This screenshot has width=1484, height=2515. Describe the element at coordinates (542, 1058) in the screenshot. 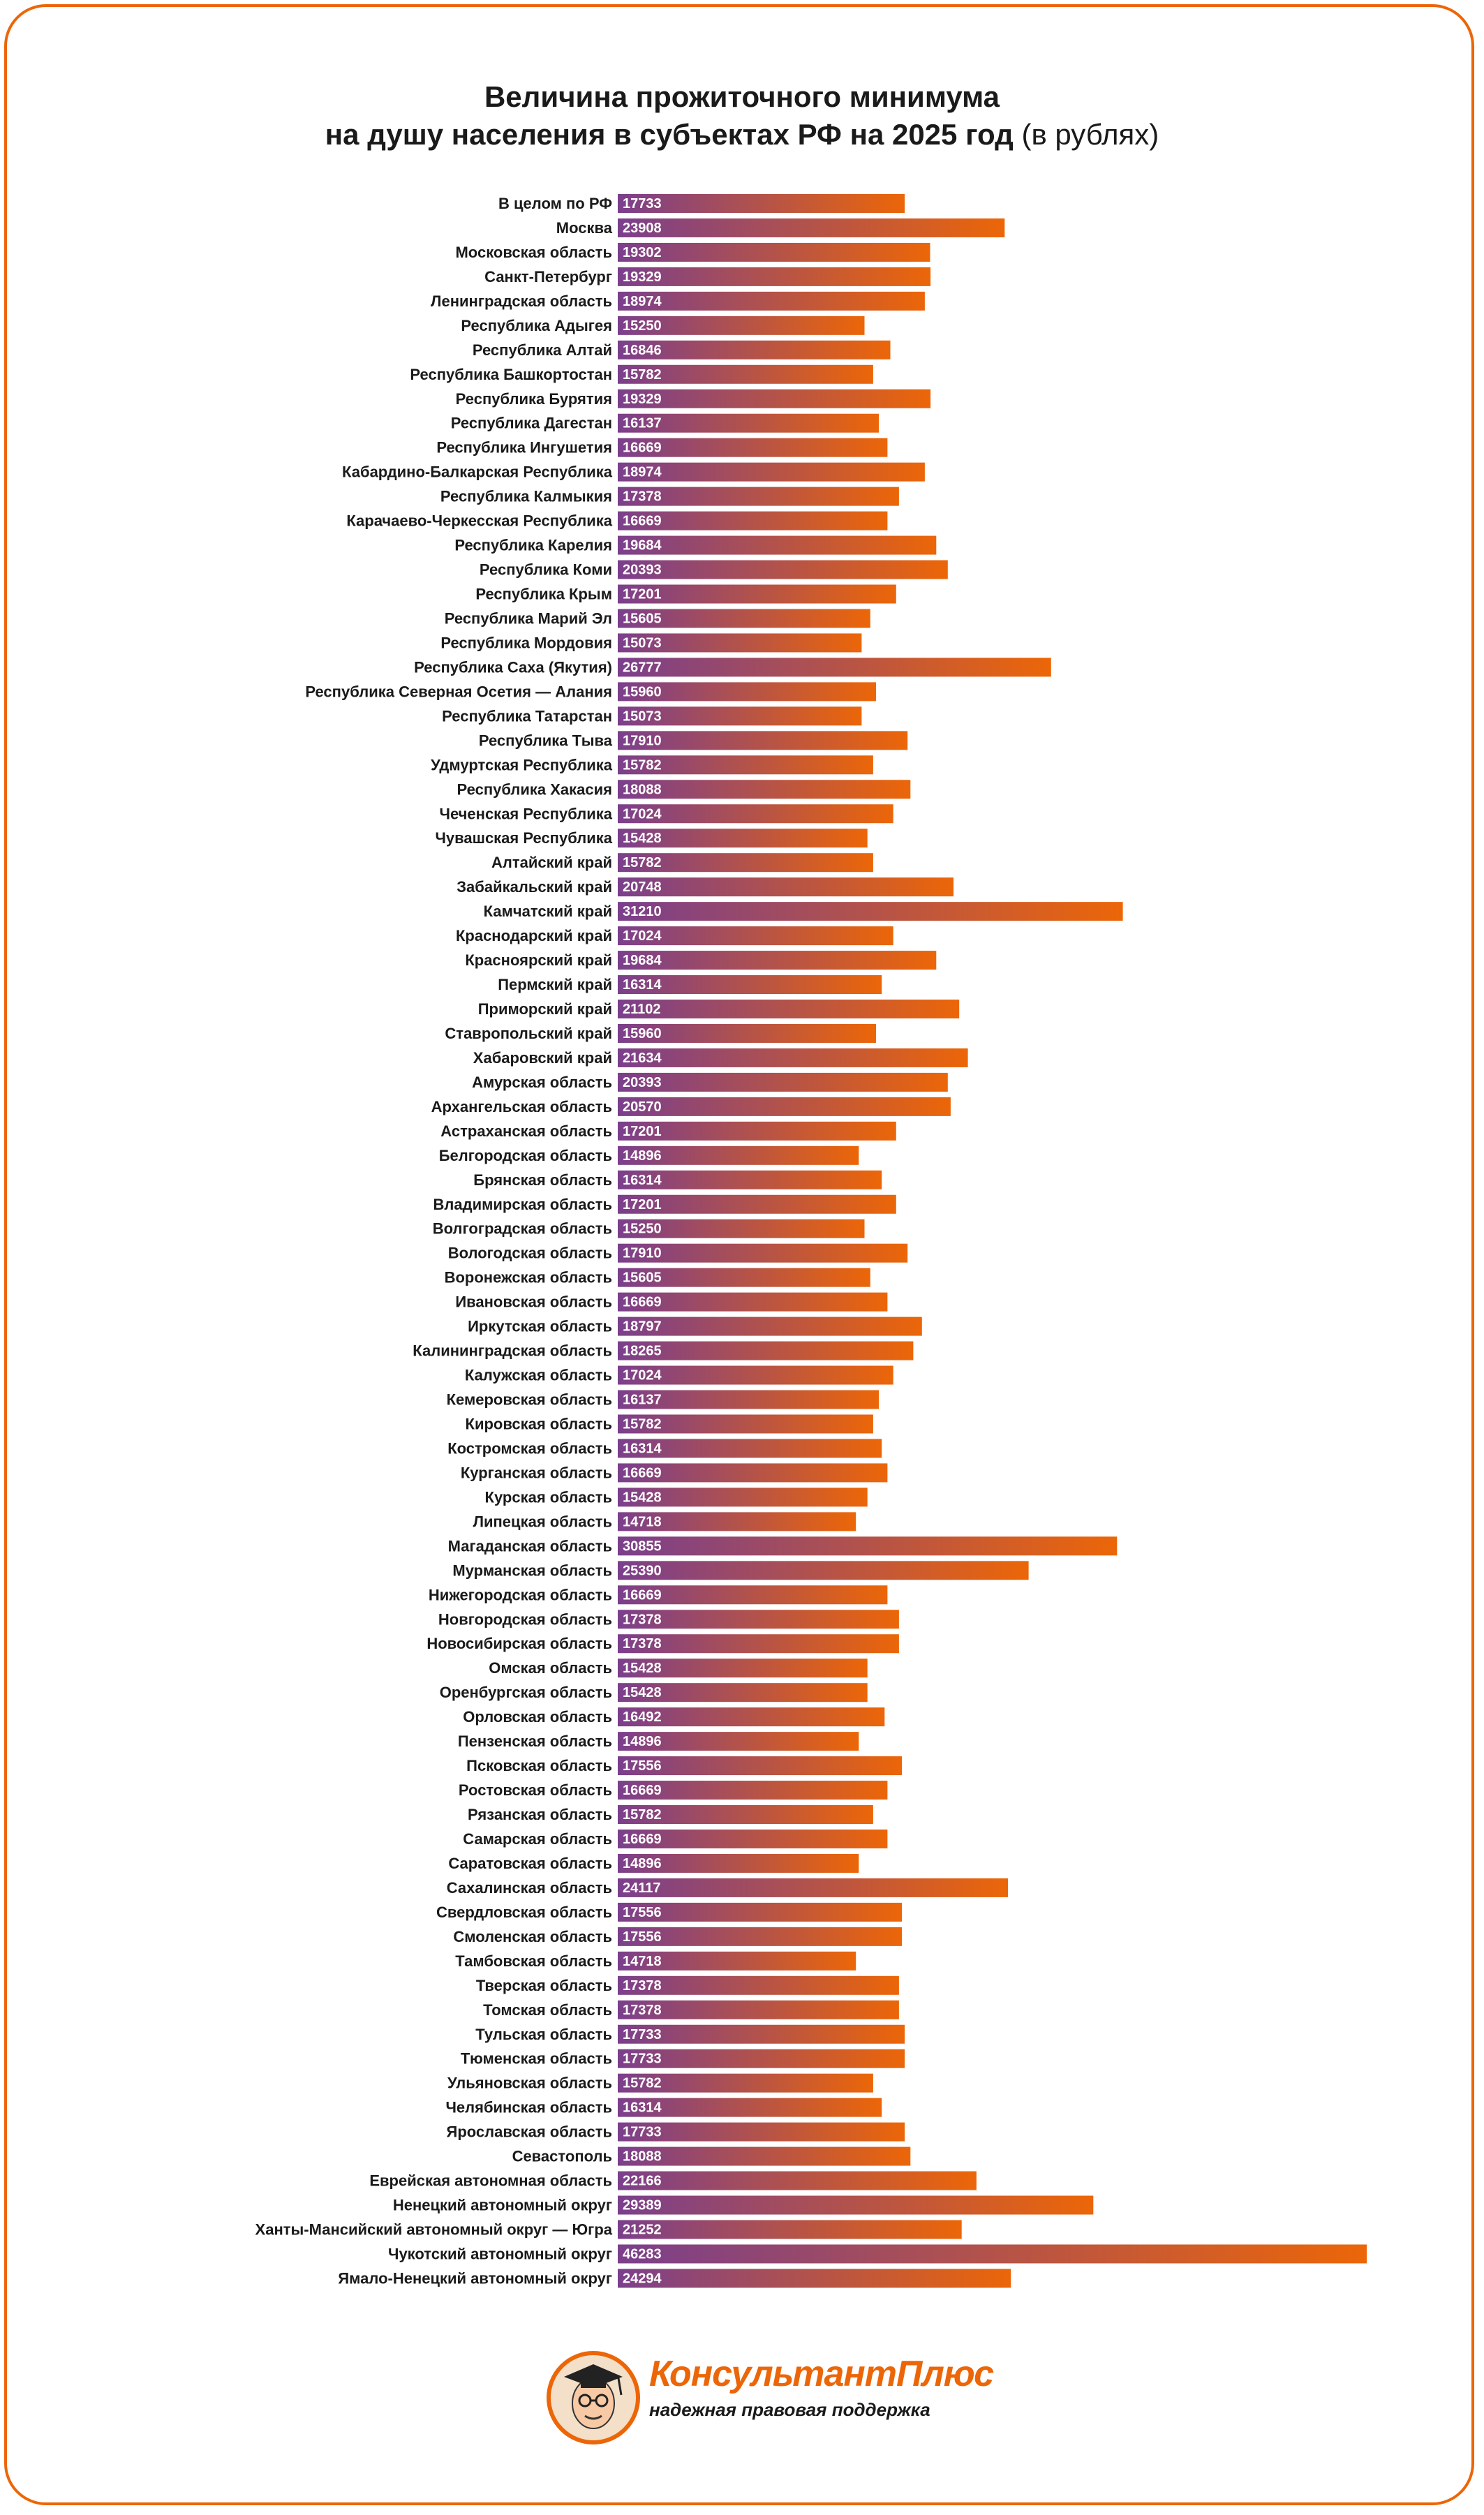

I see `category-label: Хабаровский край` at that location.